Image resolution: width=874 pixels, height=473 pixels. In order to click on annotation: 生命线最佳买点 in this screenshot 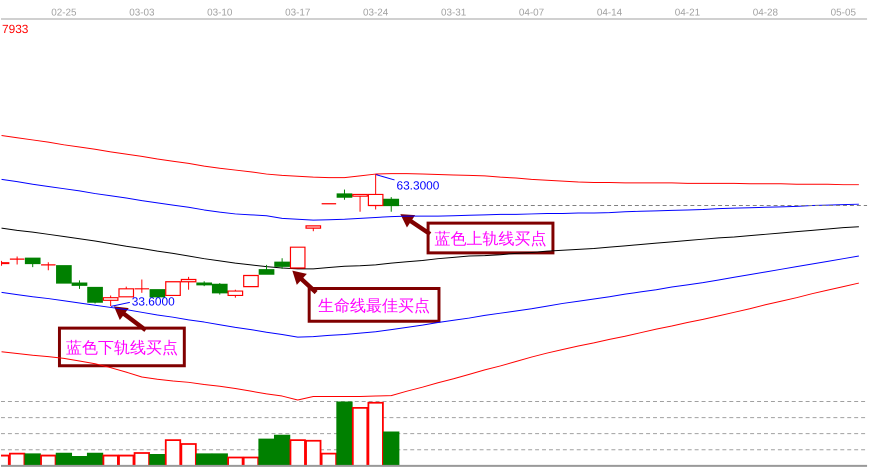, I will do `click(374, 305)`.